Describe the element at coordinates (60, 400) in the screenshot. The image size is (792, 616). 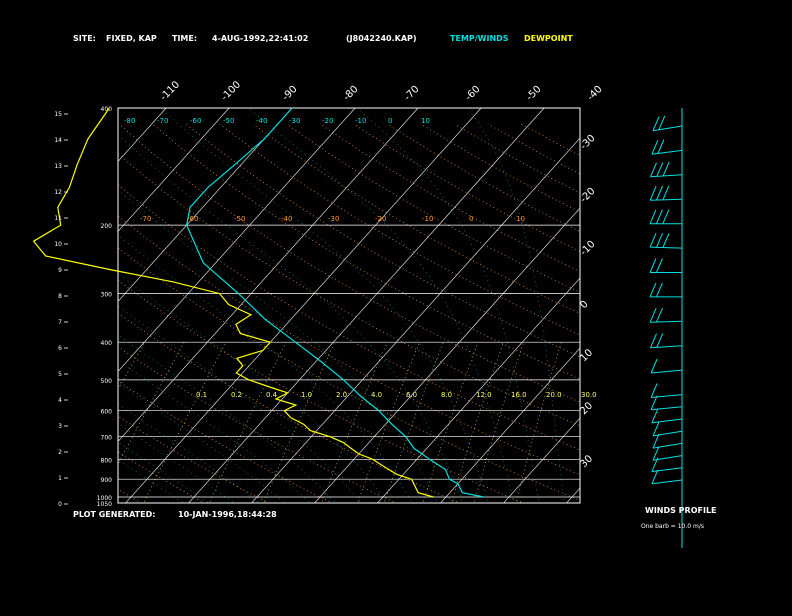
I see `height-tick-label: 4` at that location.